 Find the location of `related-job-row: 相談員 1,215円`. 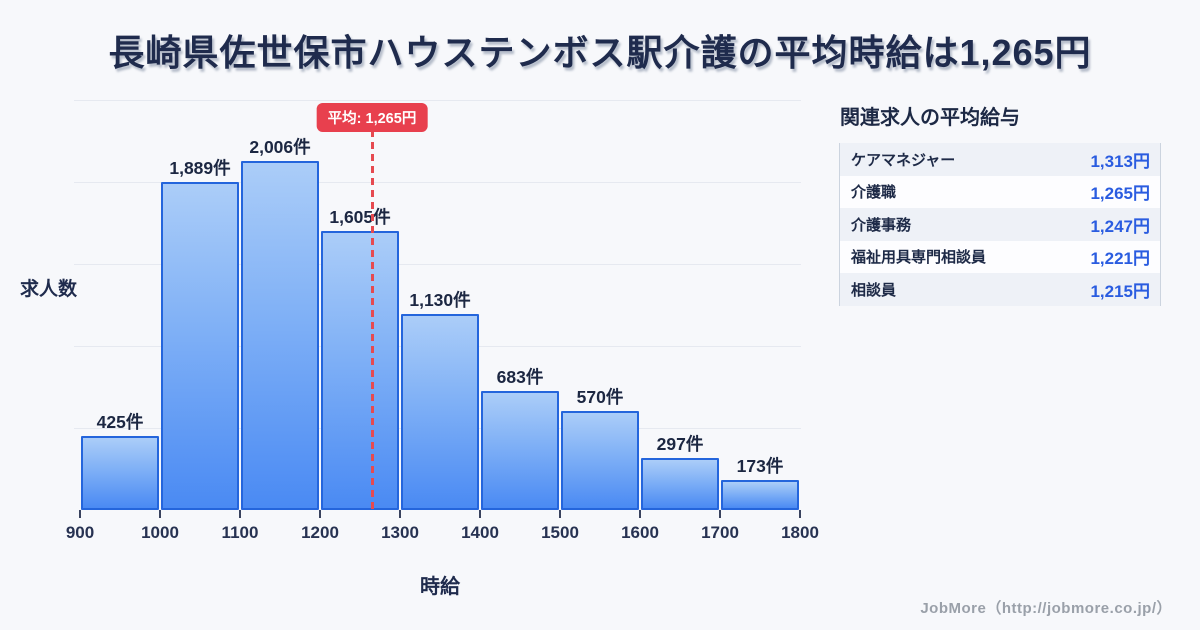

related-job-row: 相談員 1,215円 is located at coordinates (1000, 289).